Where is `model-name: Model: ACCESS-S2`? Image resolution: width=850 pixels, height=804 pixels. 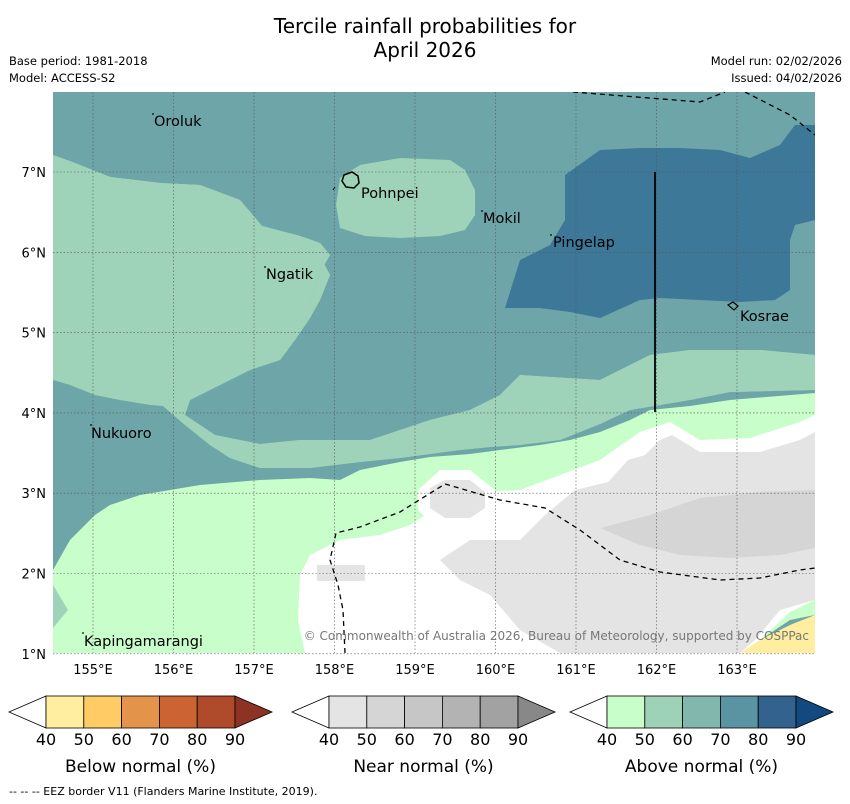 model-name: Model: ACCESS-S2 is located at coordinates (62, 78).